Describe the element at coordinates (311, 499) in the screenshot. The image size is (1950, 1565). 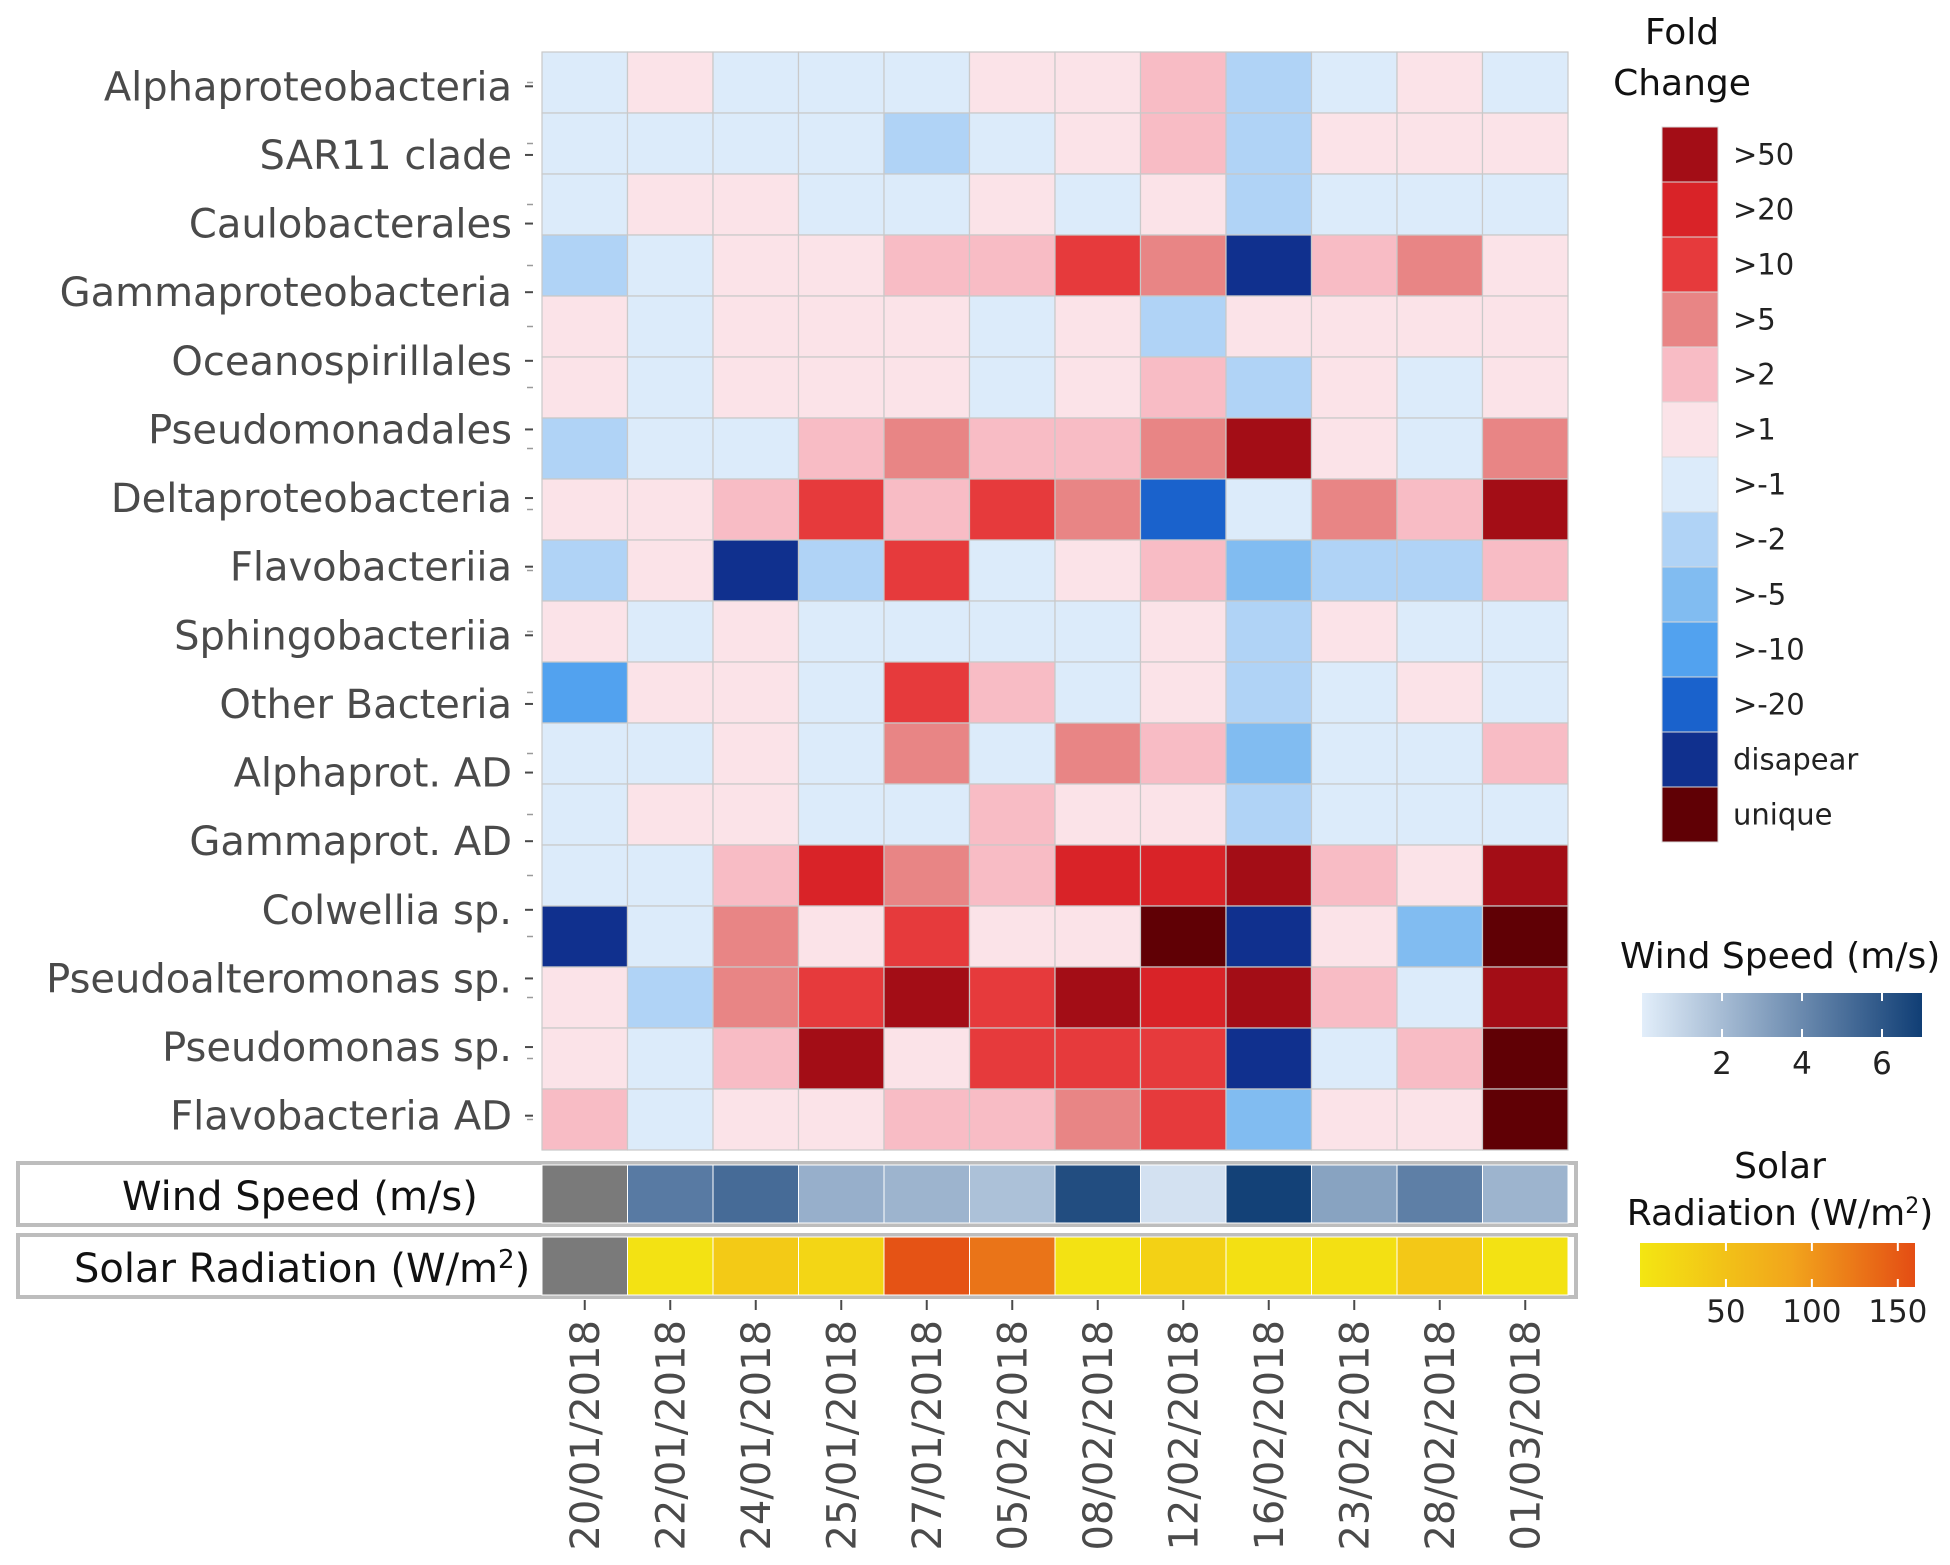
I see `row-label: Deltaproteobacteria` at that location.